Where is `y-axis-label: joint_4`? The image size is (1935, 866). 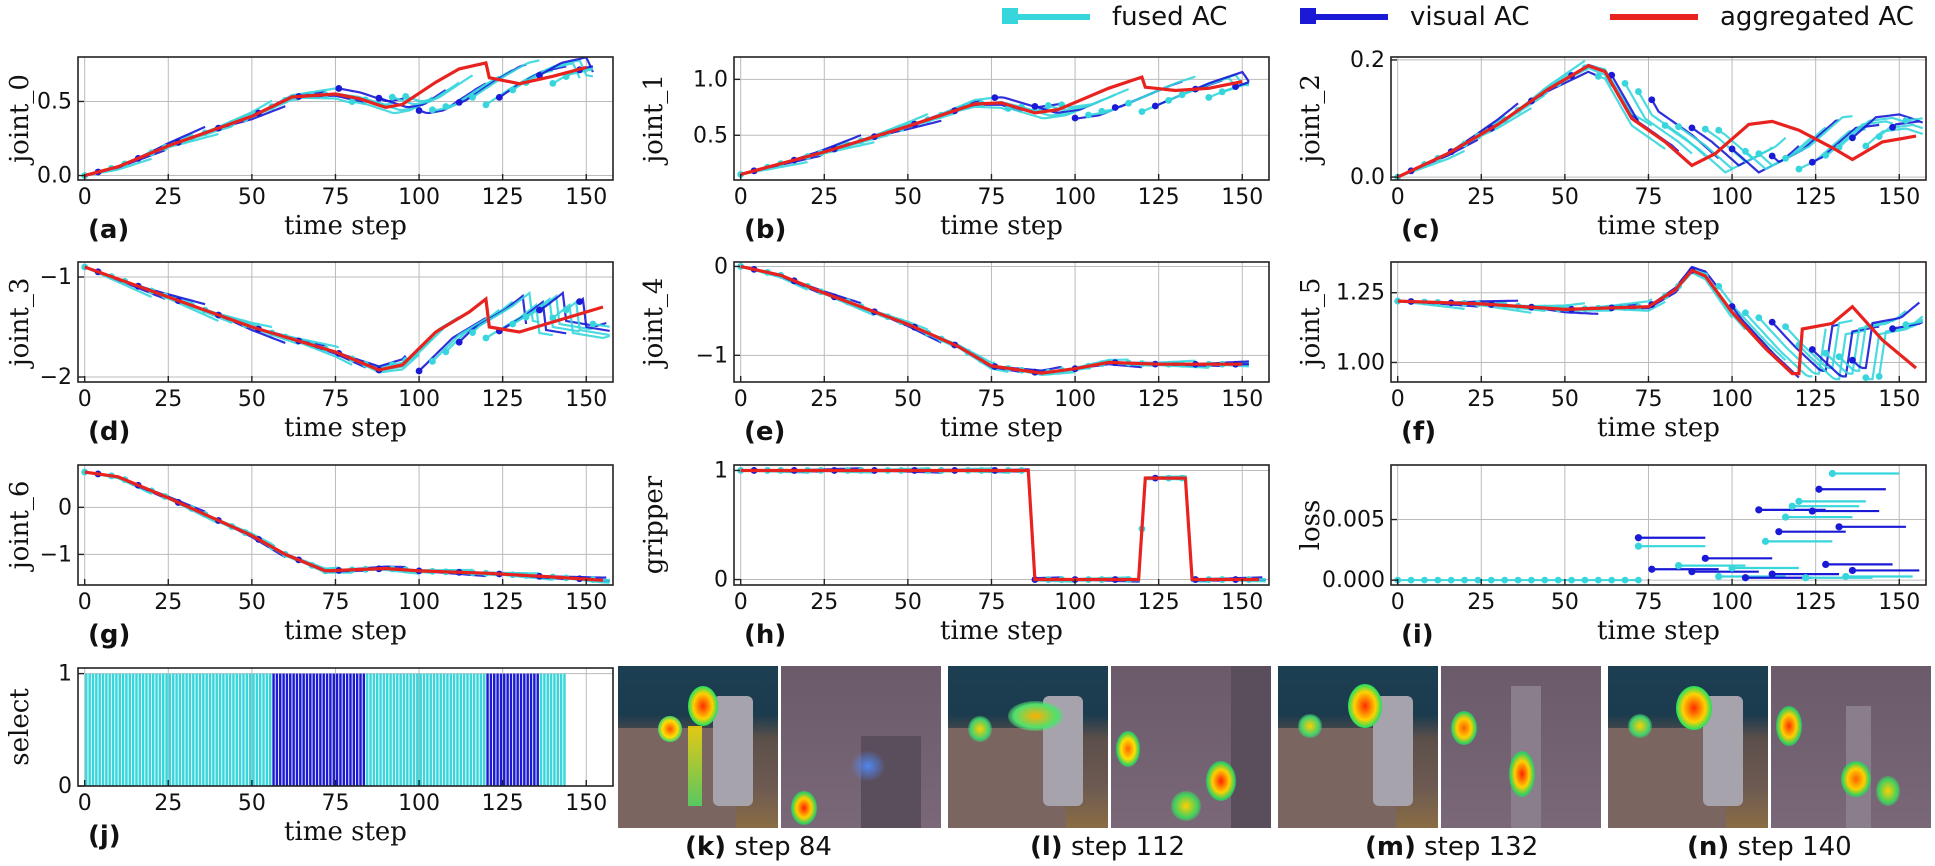 y-axis-label: joint_4 is located at coordinates (654, 324).